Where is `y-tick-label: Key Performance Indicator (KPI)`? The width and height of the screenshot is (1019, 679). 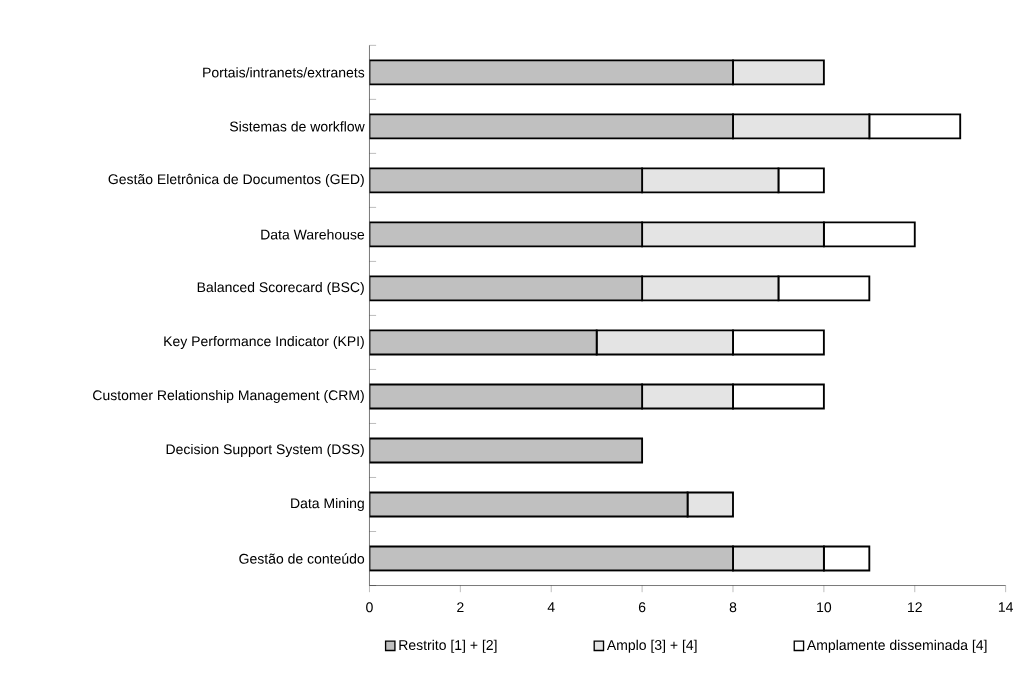 y-tick-label: Key Performance Indicator (KPI) is located at coordinates (264, 342).